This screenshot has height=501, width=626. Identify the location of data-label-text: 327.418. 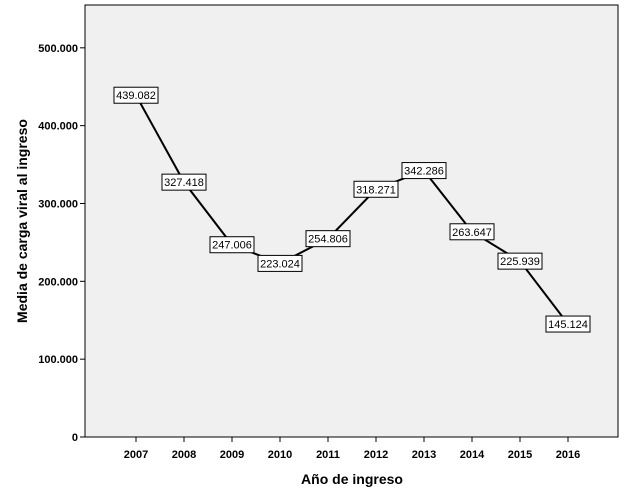
(184, 183).